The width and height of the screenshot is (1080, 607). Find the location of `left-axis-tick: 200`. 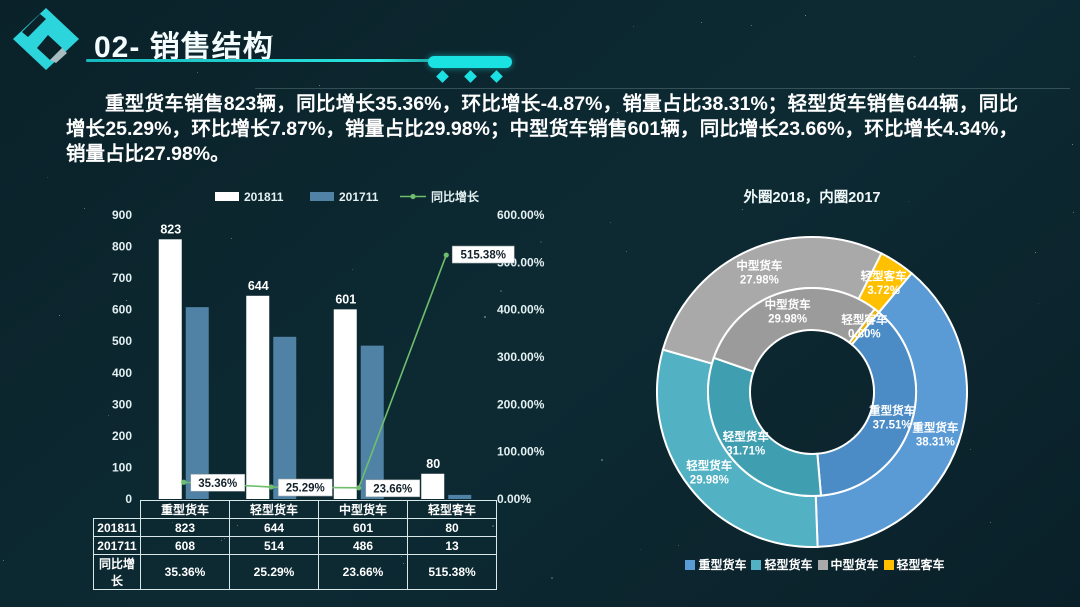

left-axis-tick: 200 is located at coordinates (122, 436).